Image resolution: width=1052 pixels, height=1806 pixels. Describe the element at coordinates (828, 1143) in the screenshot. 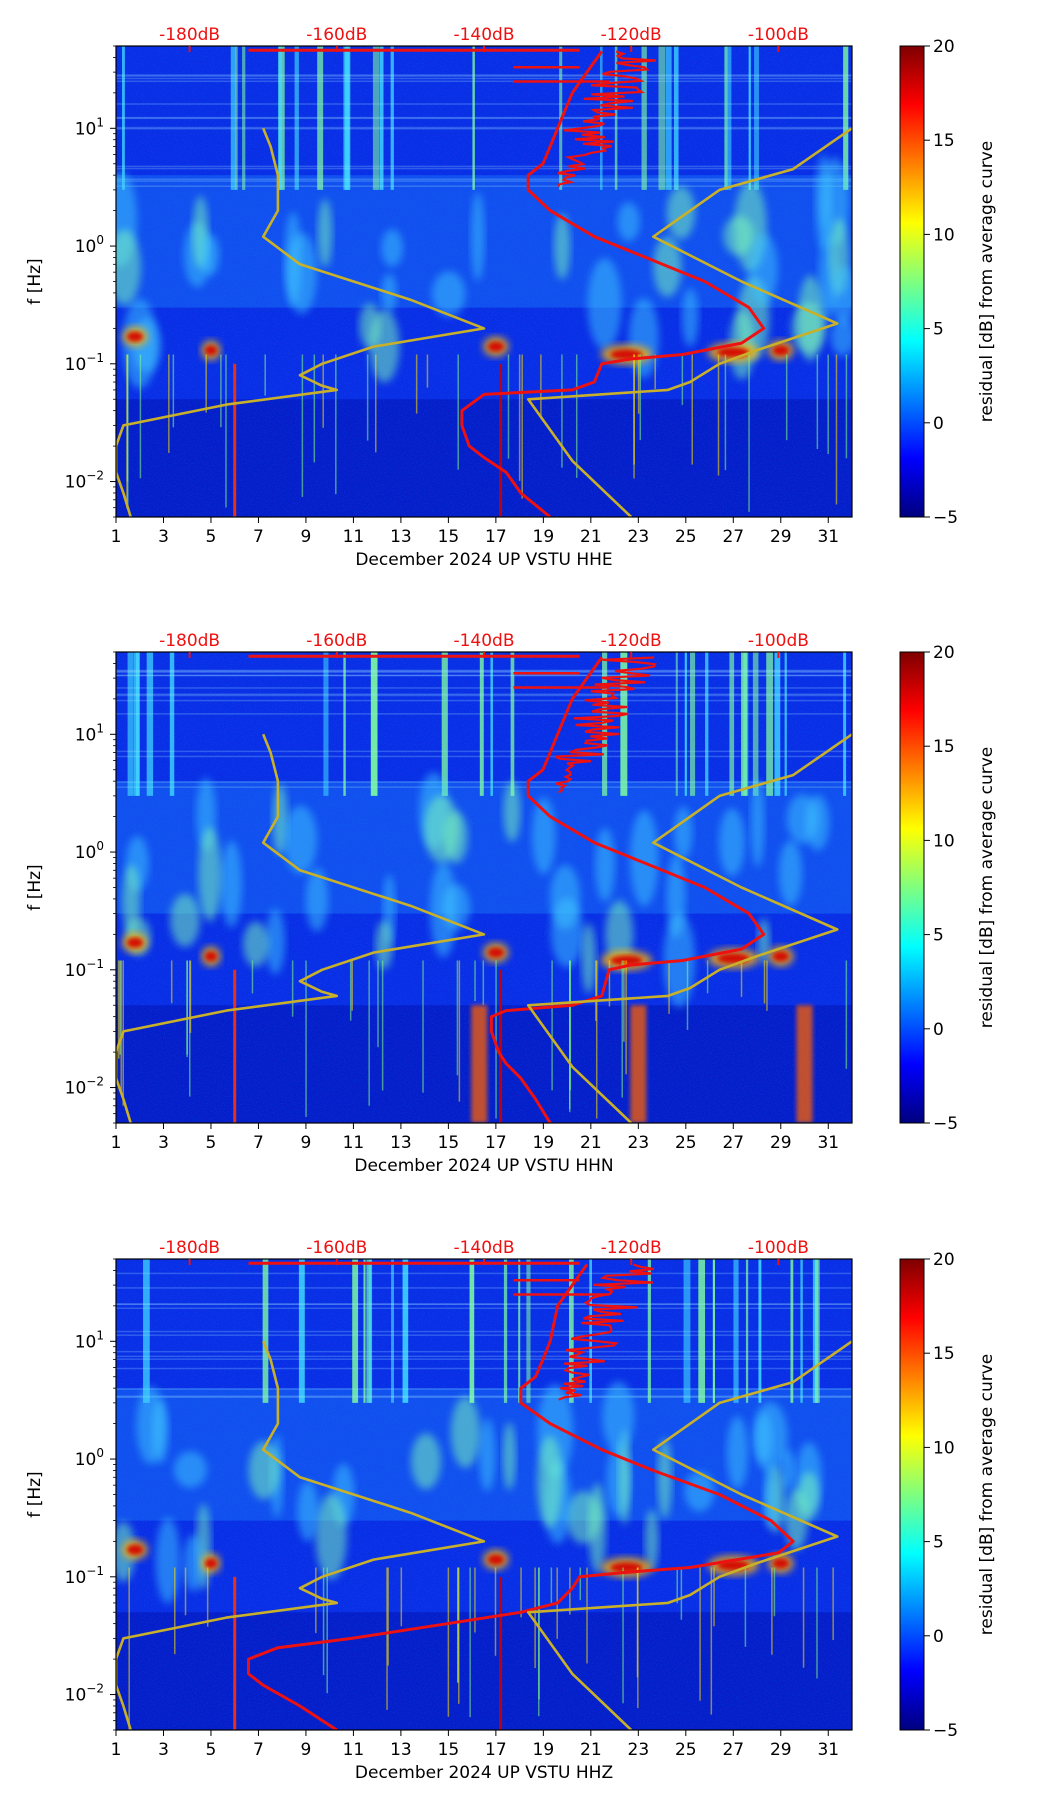

I see `x-tick-label: 31` at that location.